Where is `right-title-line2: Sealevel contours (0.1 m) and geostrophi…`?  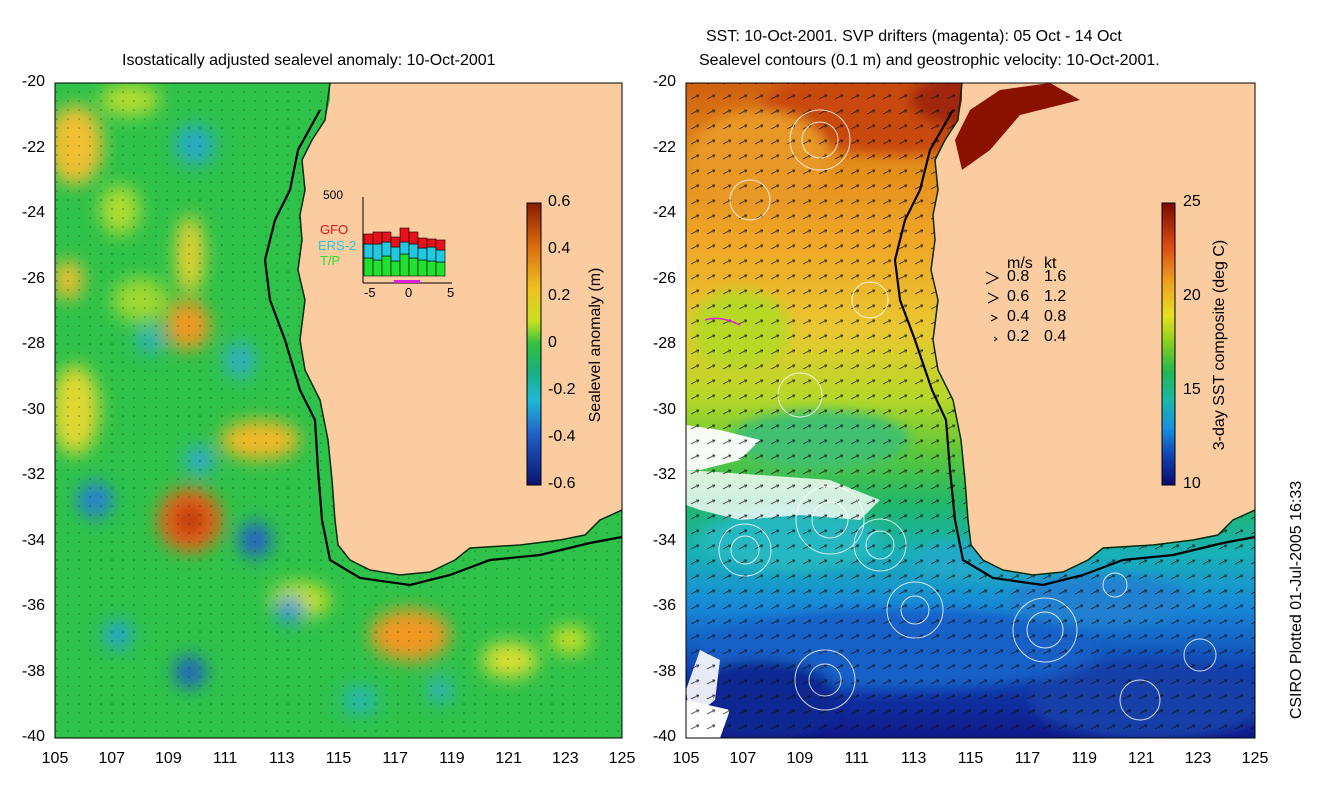 right-title-line2: Sealevel contours (0.1 m) and geostrophi… is located at coordinates (929, 60).